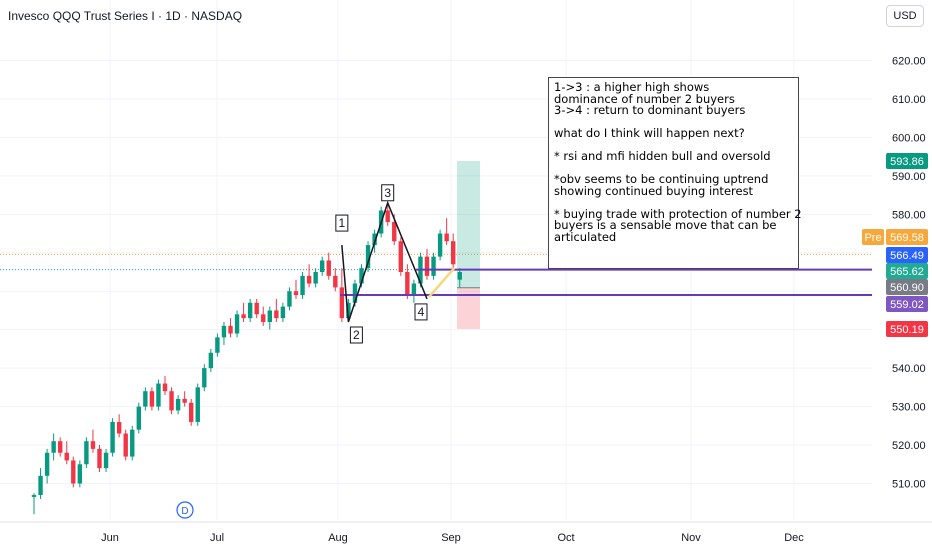 This screenshot has height=550, width=932. What do you see at coordinates (338, 538) in the screenshot?
I see `time-tick-label: Aug` at bounding box center [338, 538].